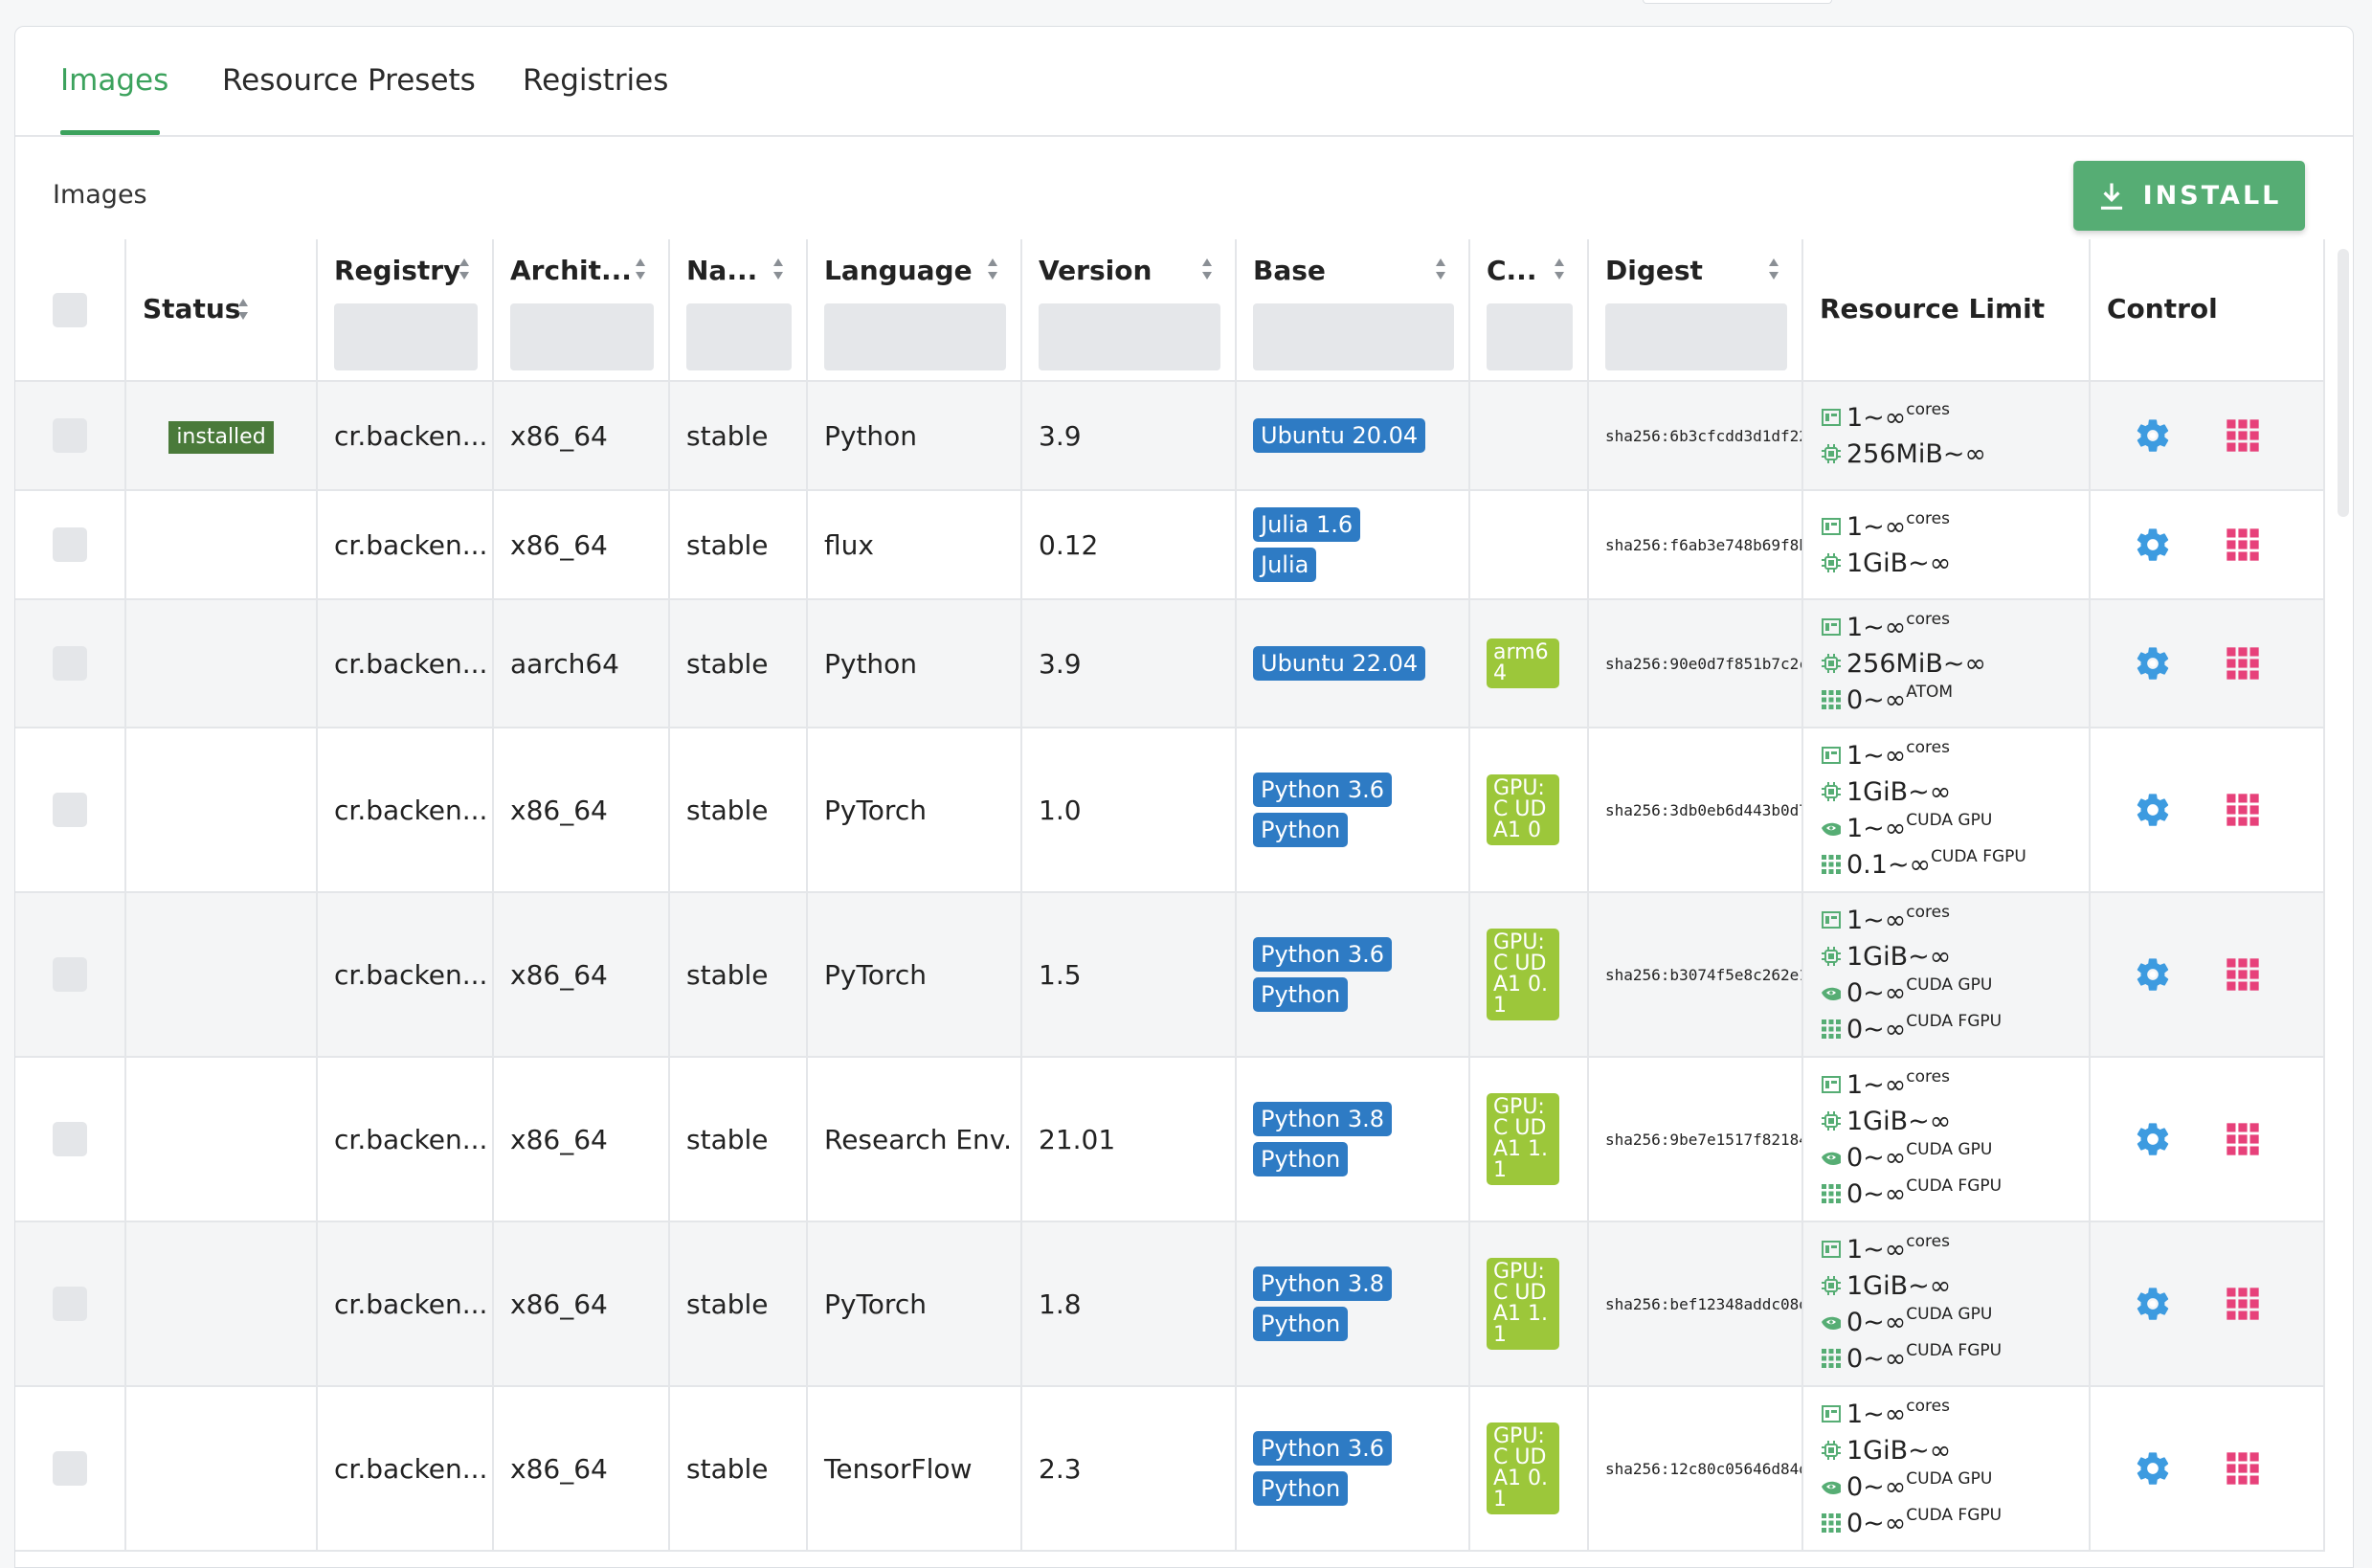  What do you see at coordinates (875, 975) in the screenshot?
I see `language-value: PyTorch` at bounding box center [875, 975].